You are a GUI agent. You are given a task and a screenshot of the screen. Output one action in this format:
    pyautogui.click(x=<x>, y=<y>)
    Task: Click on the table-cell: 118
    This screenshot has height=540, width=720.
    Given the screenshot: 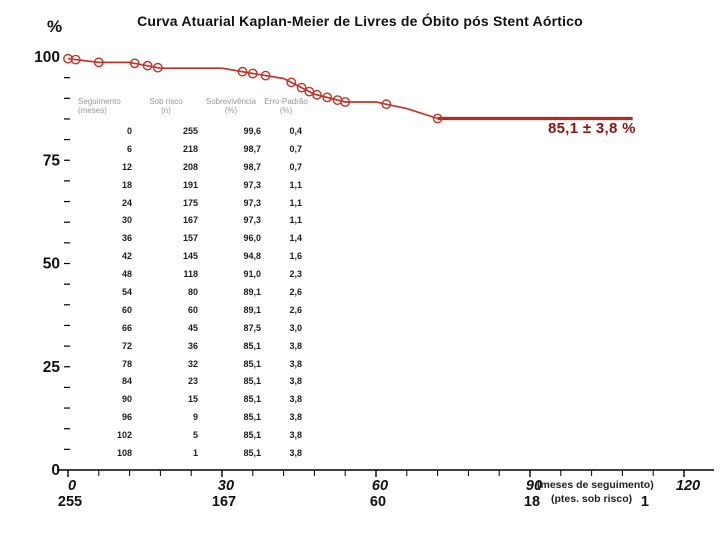 What is the action you would take?
    pyautogui.click(x=190, y=274)
    